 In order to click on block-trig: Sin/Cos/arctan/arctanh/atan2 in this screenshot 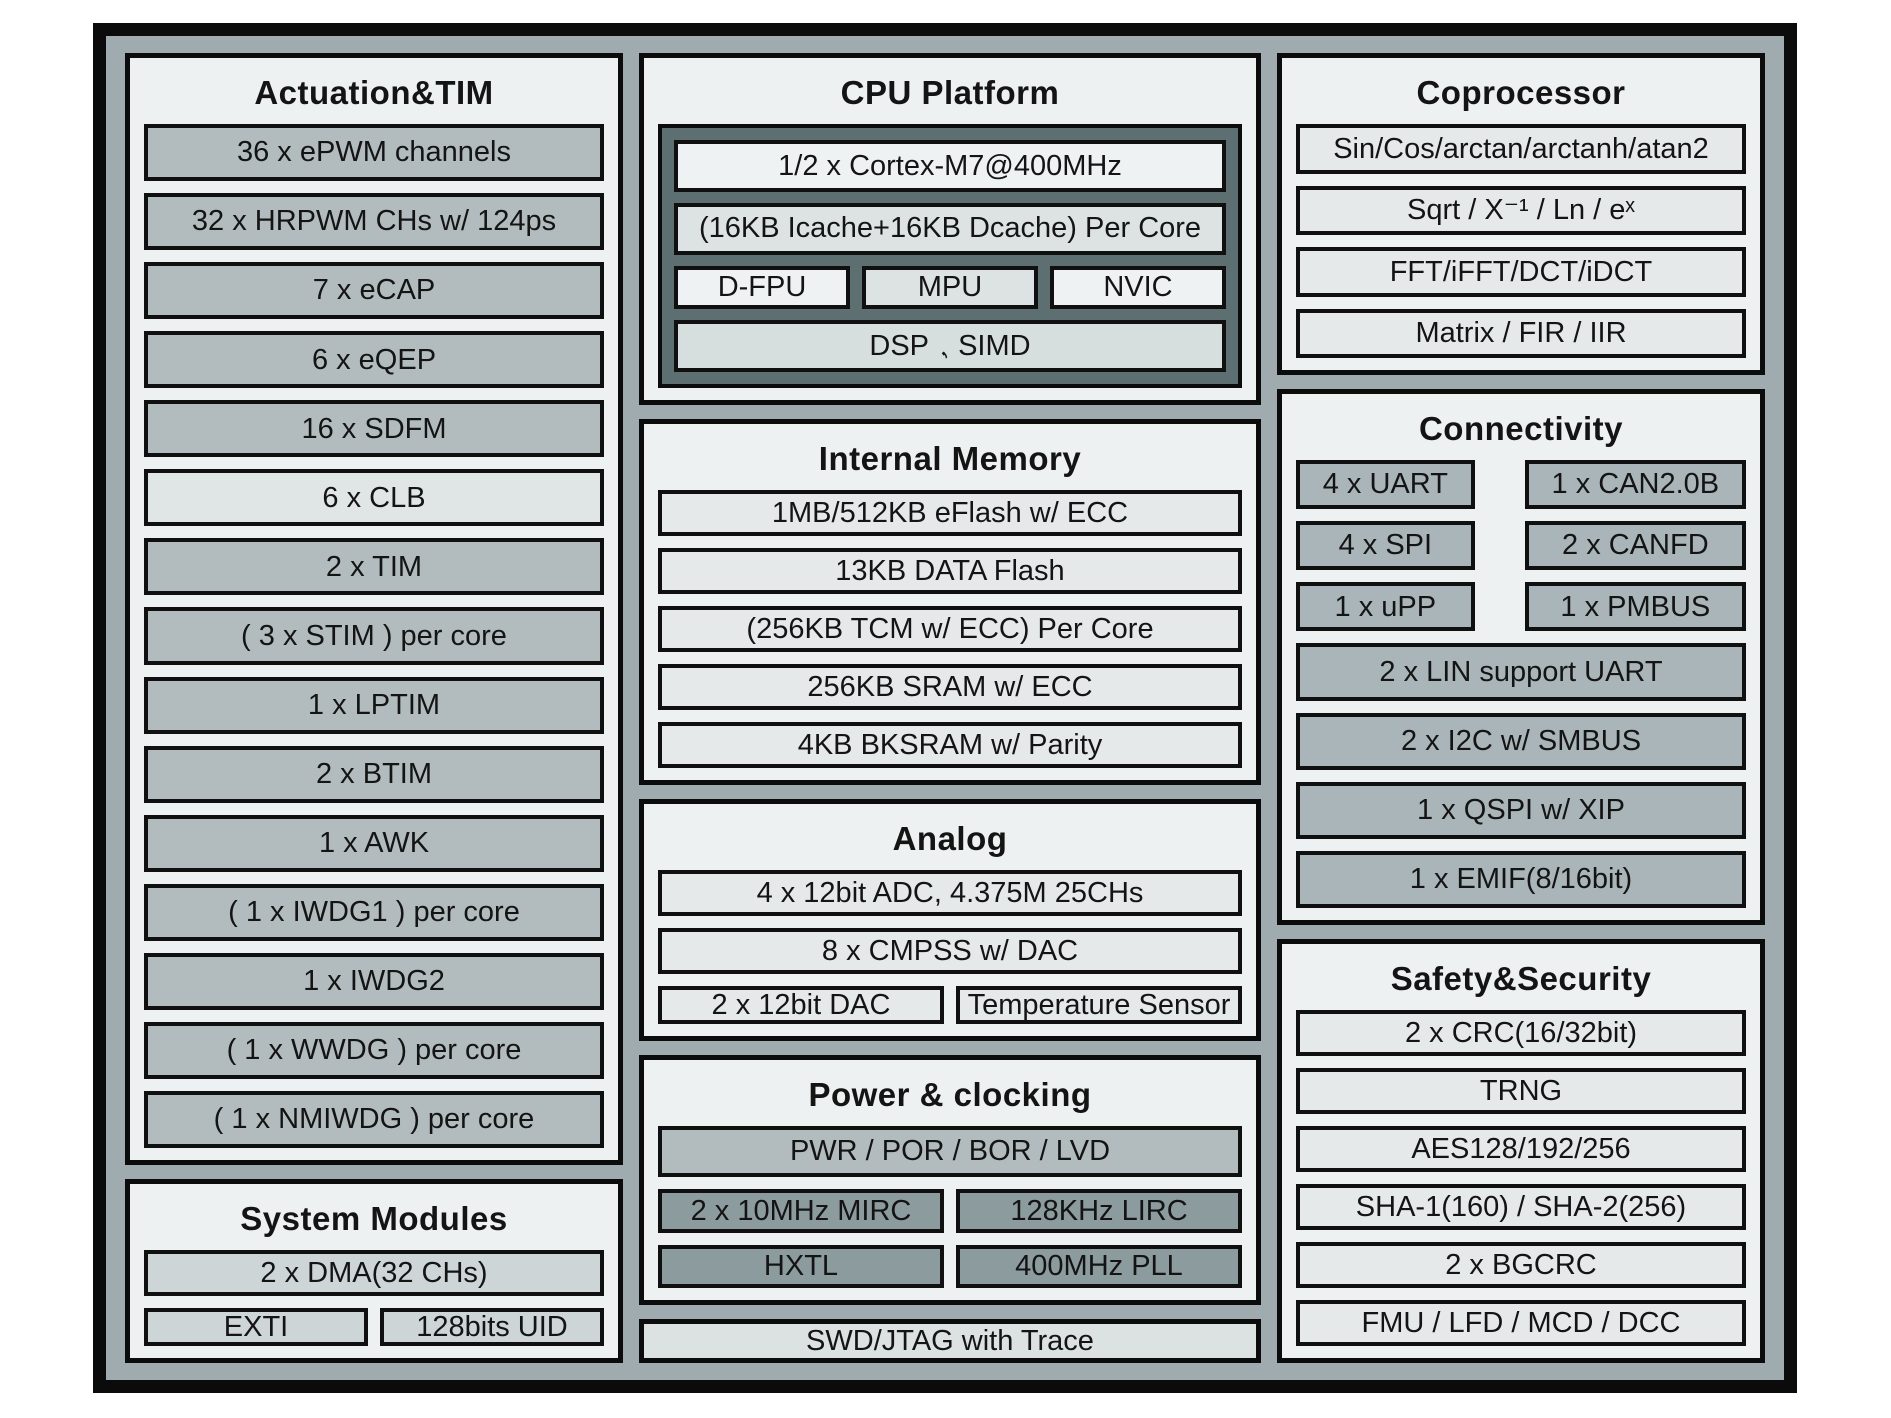, I will do `click(1521, 149)`.